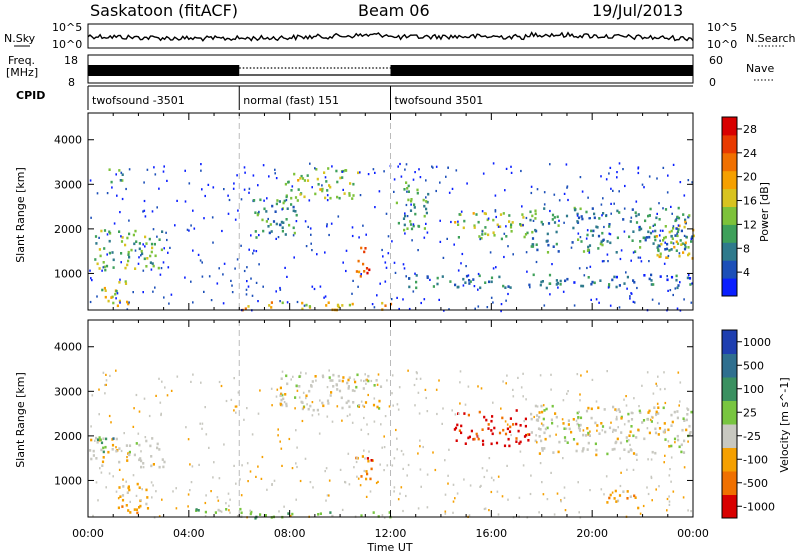 The height and width of the screenshot is (554, 800). What do you see at coordinates (189, 533) in the screenshot?
I see `xtick-label: 04:00` at bounding box center [189, 533].